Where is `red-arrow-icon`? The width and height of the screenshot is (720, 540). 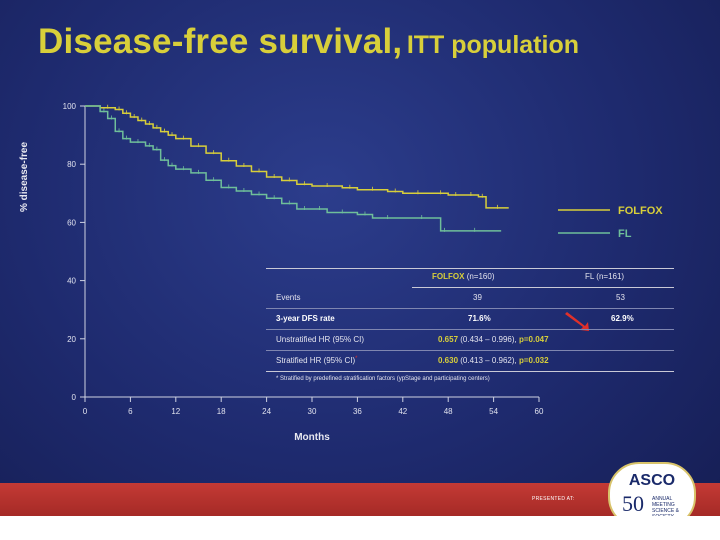 red-arrow-icon is located at coordinates (577, 321).